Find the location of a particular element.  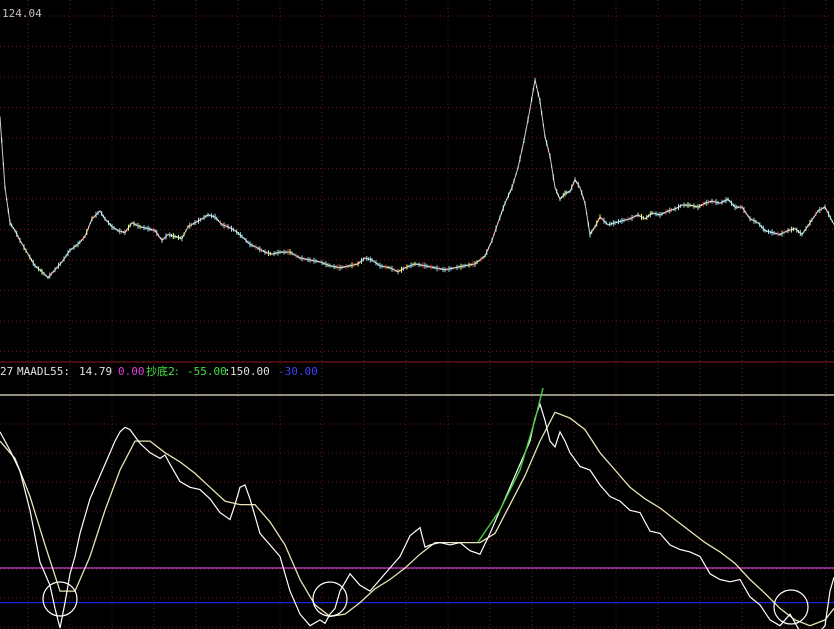

indicator-name-label: MAADL55: is located at coordinates (43, 371).